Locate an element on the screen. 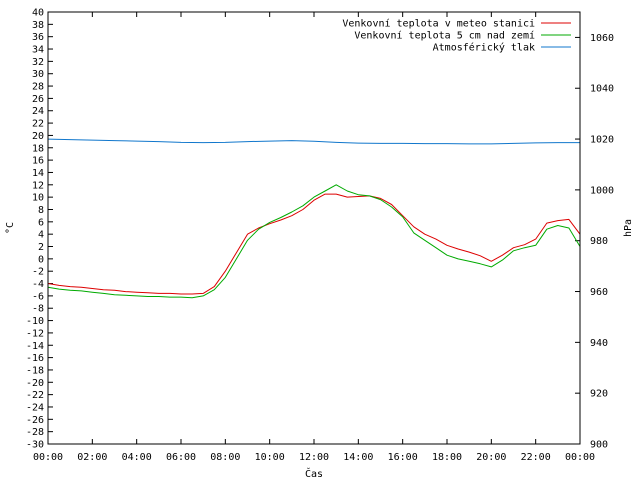  y-left-tick-label: -4 is located at coordinates (38, 284).